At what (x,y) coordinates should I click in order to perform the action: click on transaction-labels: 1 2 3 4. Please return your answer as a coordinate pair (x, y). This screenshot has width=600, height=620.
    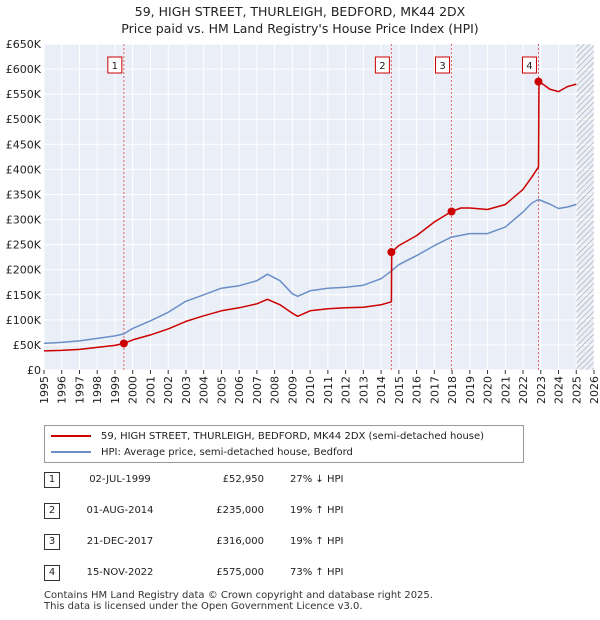
    Looking at the image, I should click on (322, 65).